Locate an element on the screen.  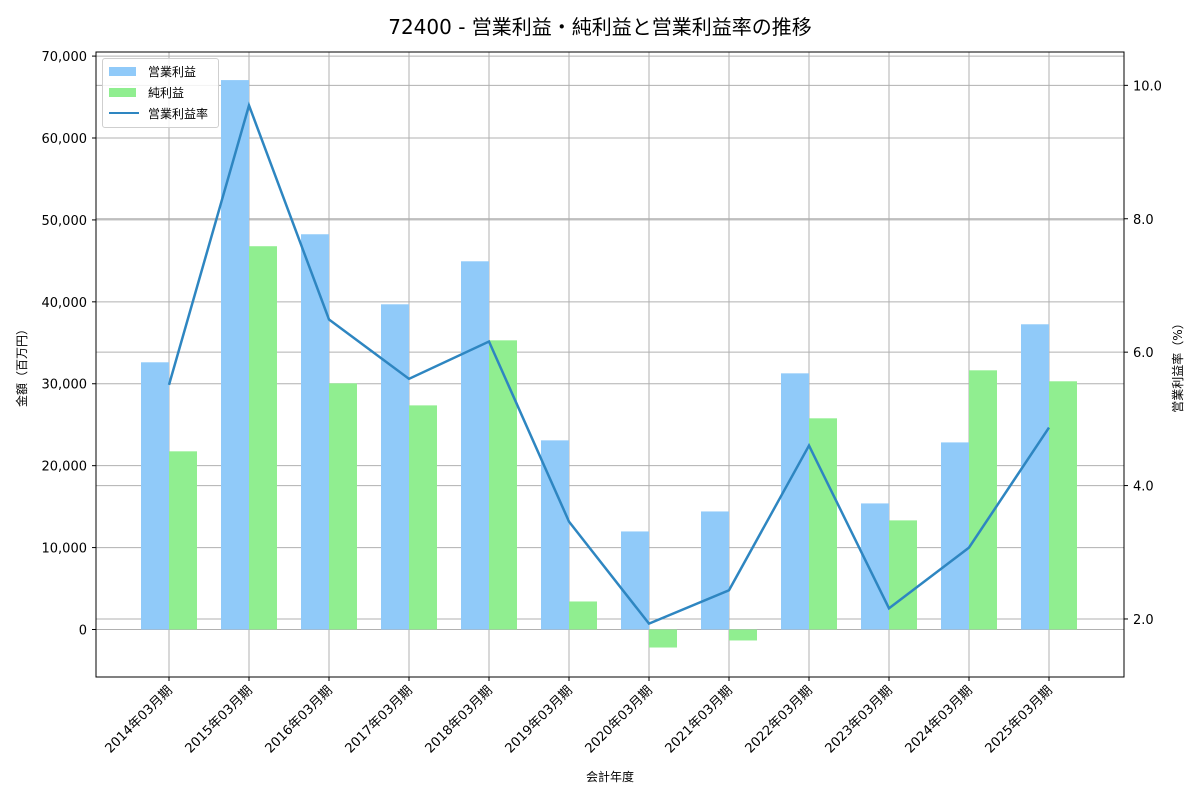
y-tick-label: 0 is located at coordinates (83, 630).